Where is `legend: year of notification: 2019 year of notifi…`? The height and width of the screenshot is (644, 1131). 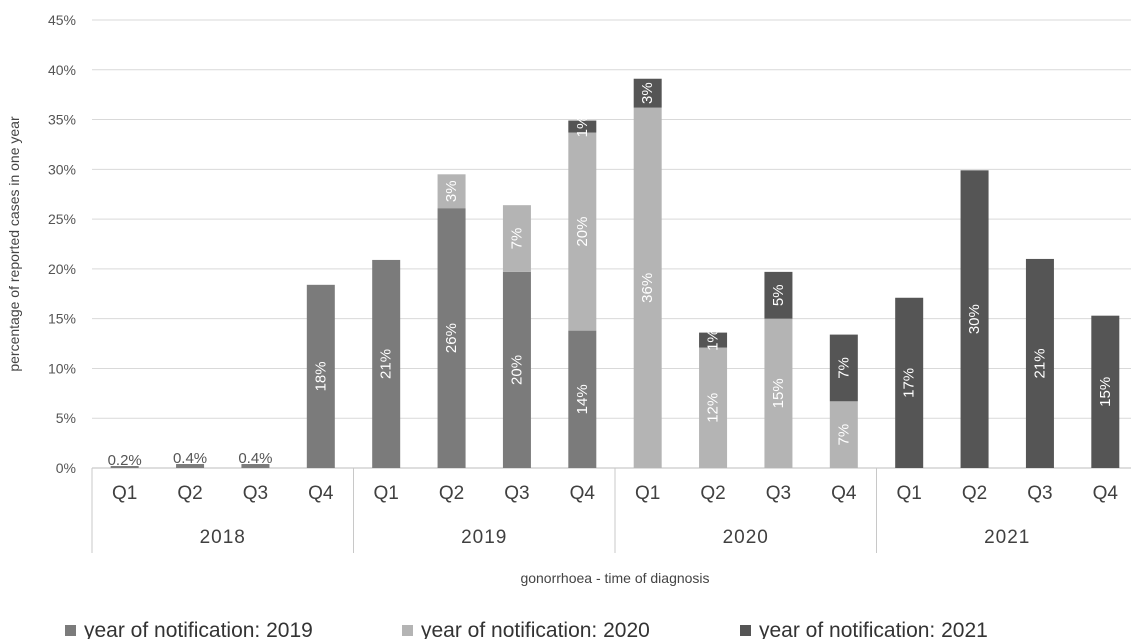
legend: year of notification: 2019 year of notifi… is located at coordinates (526, 630).